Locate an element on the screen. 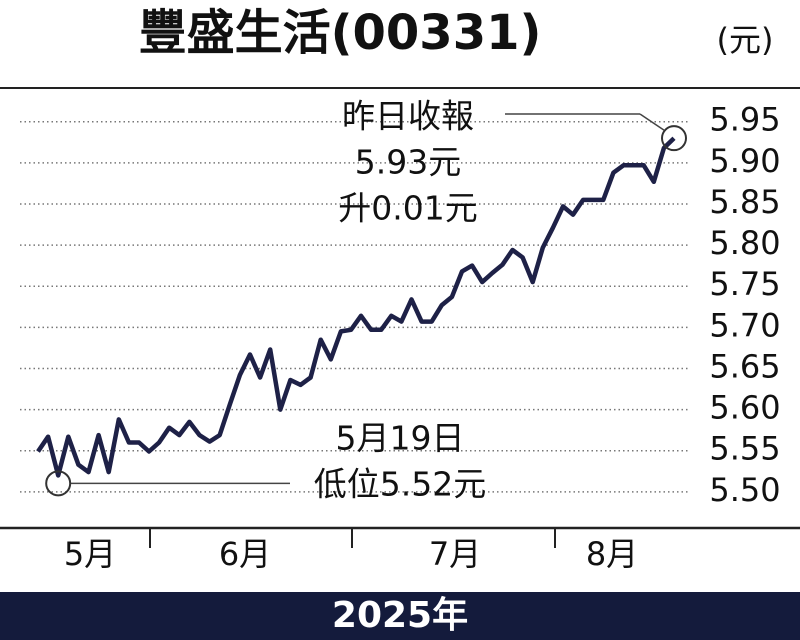  footer-year: 2025年 is located at coordinates (400, 615).